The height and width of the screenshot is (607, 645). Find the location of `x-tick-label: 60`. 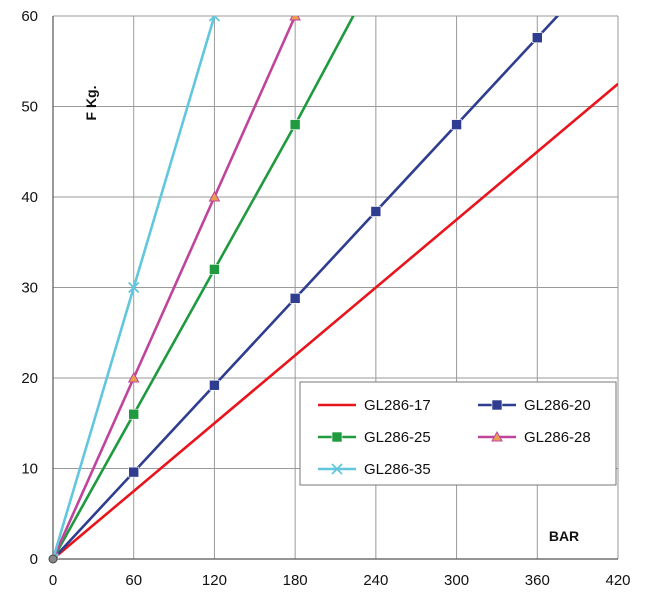

x-tick-label: 60 is located at coordinates (133, 580).